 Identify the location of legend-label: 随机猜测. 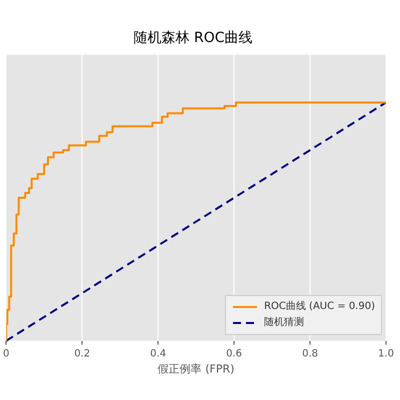
(284, 323).